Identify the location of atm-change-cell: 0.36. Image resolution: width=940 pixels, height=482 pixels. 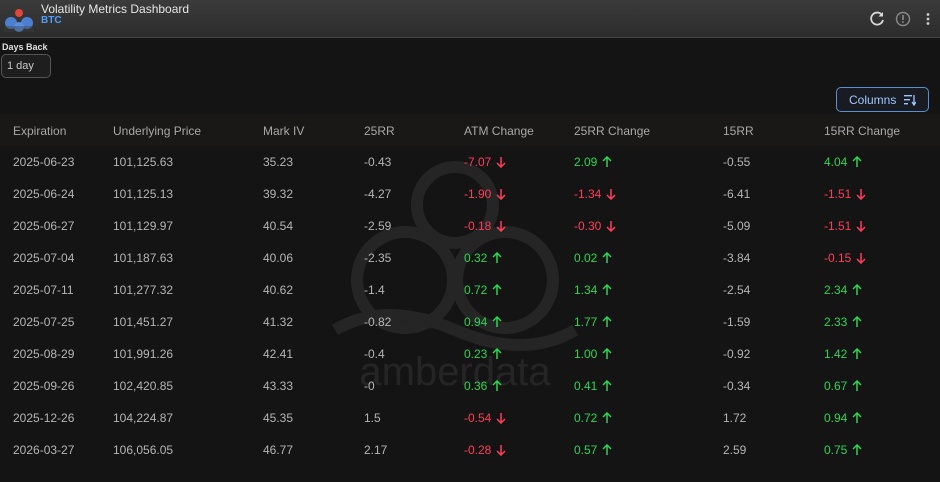
(483, 386).